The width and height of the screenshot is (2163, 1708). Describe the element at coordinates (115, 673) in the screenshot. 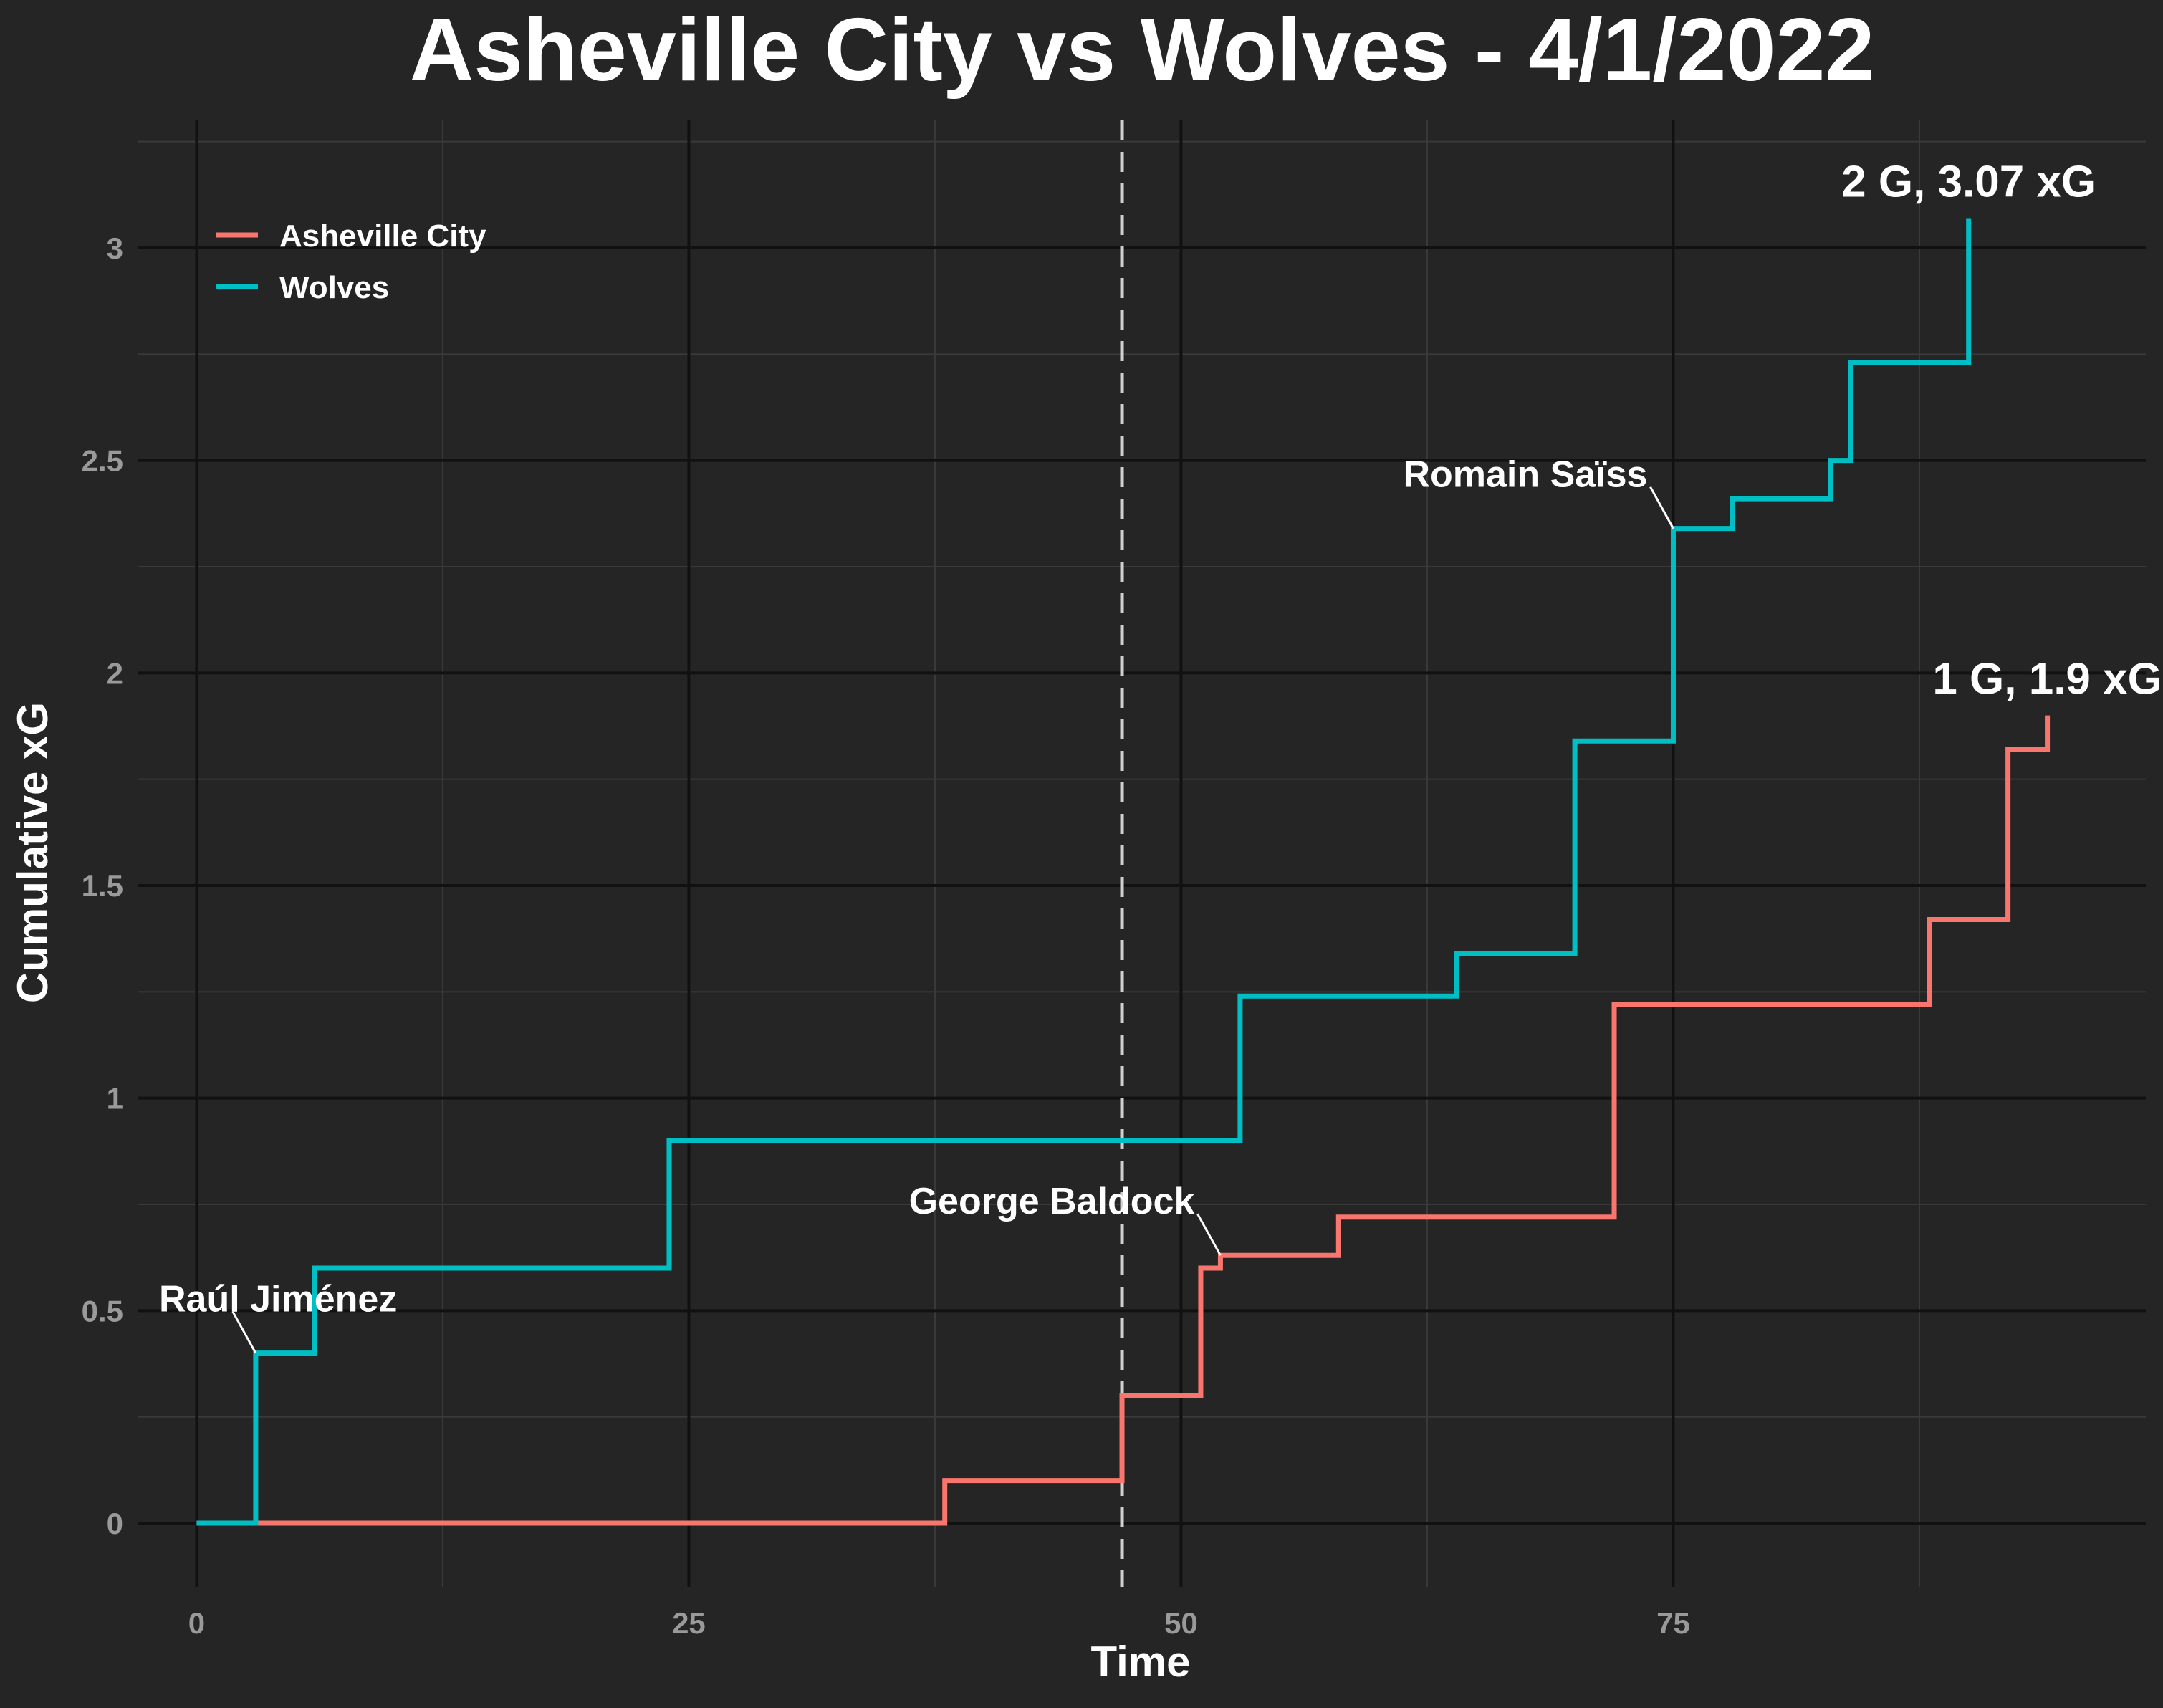

I see `y-tick-label: 2` at that location.